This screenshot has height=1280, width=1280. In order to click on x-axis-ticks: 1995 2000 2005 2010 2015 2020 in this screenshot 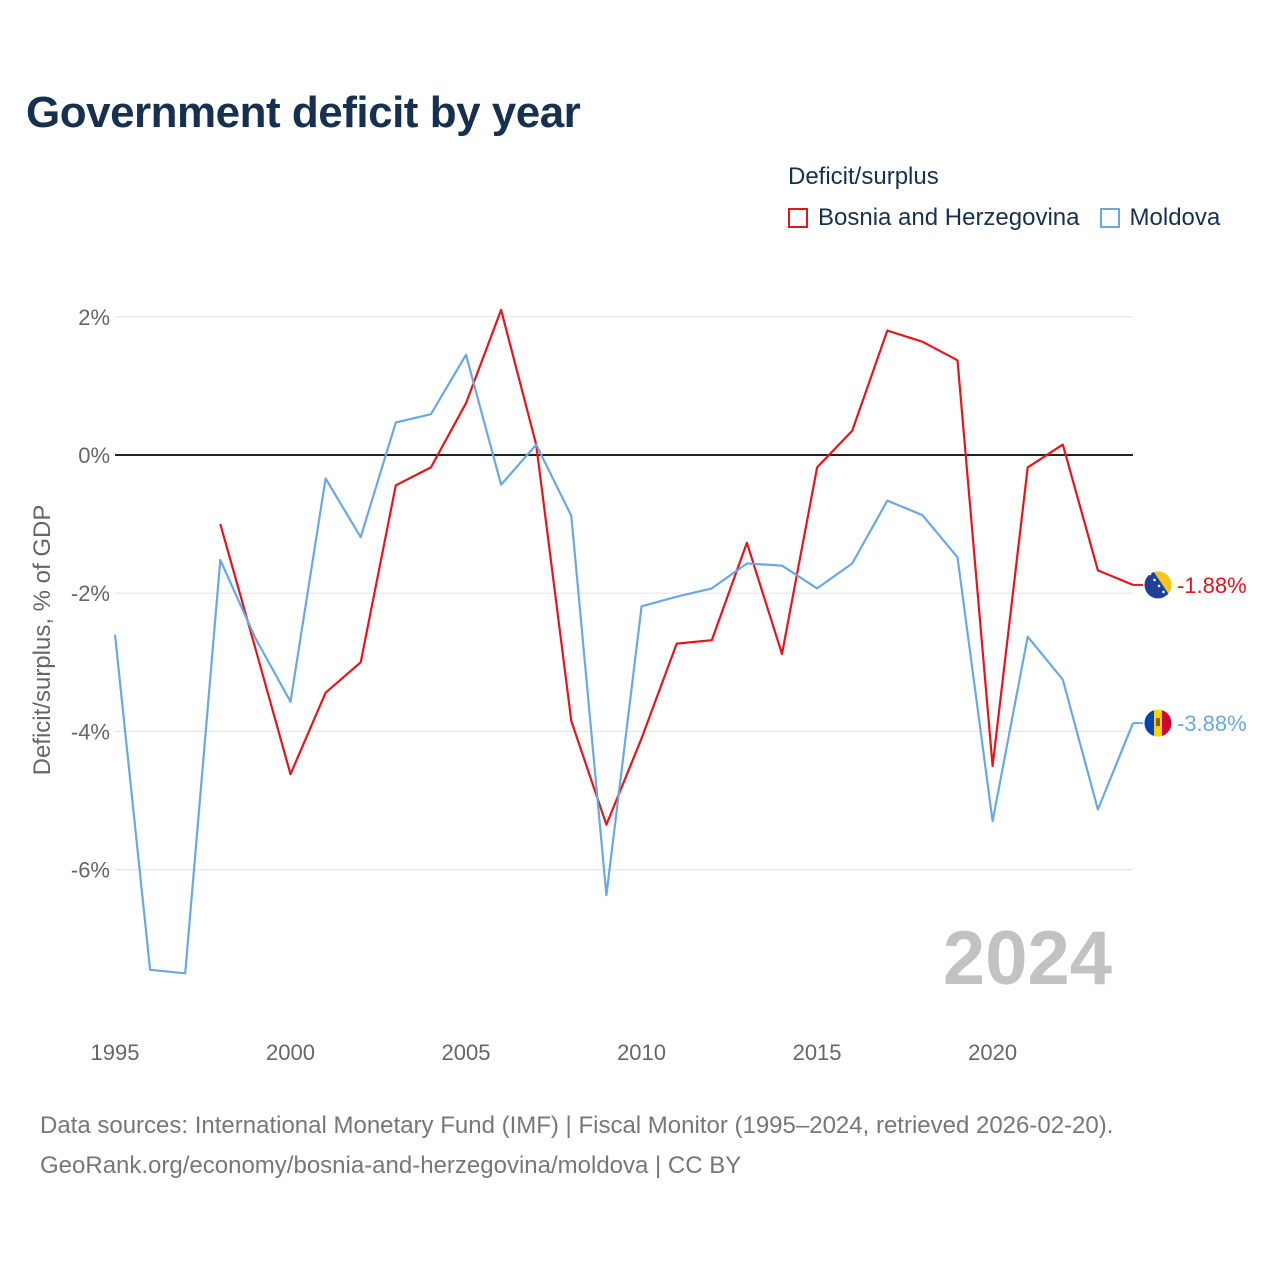, I will do `click(554, 1052)`.